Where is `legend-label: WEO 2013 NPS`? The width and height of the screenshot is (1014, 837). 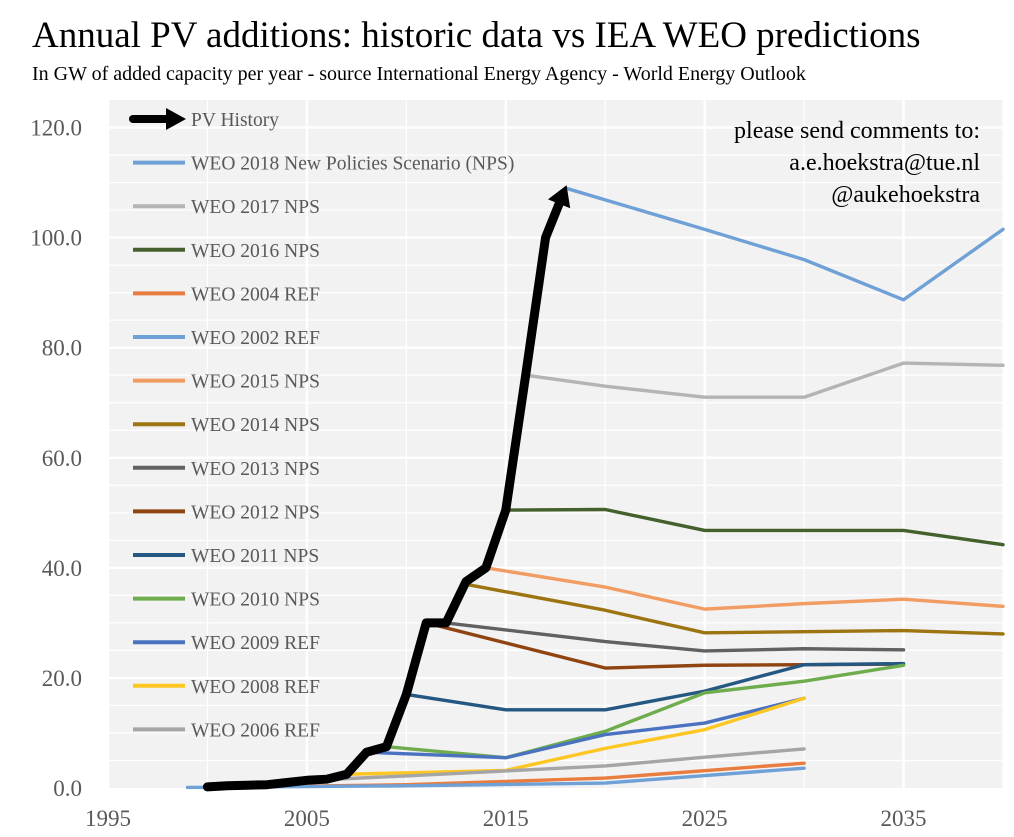
legend-label: WEO 2013 NPS is located at coordinates (255, 469).